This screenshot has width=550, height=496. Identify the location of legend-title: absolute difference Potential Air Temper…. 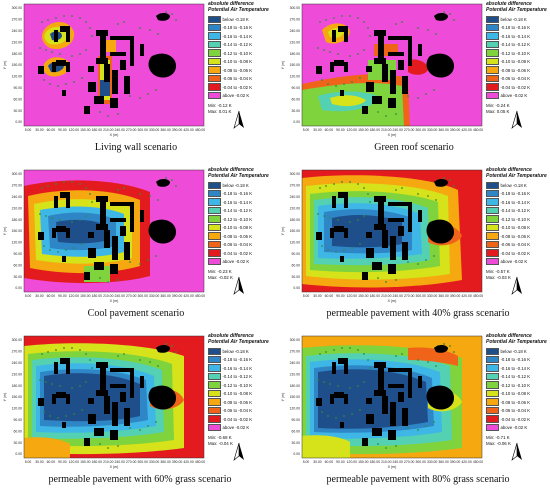
(516, 173).